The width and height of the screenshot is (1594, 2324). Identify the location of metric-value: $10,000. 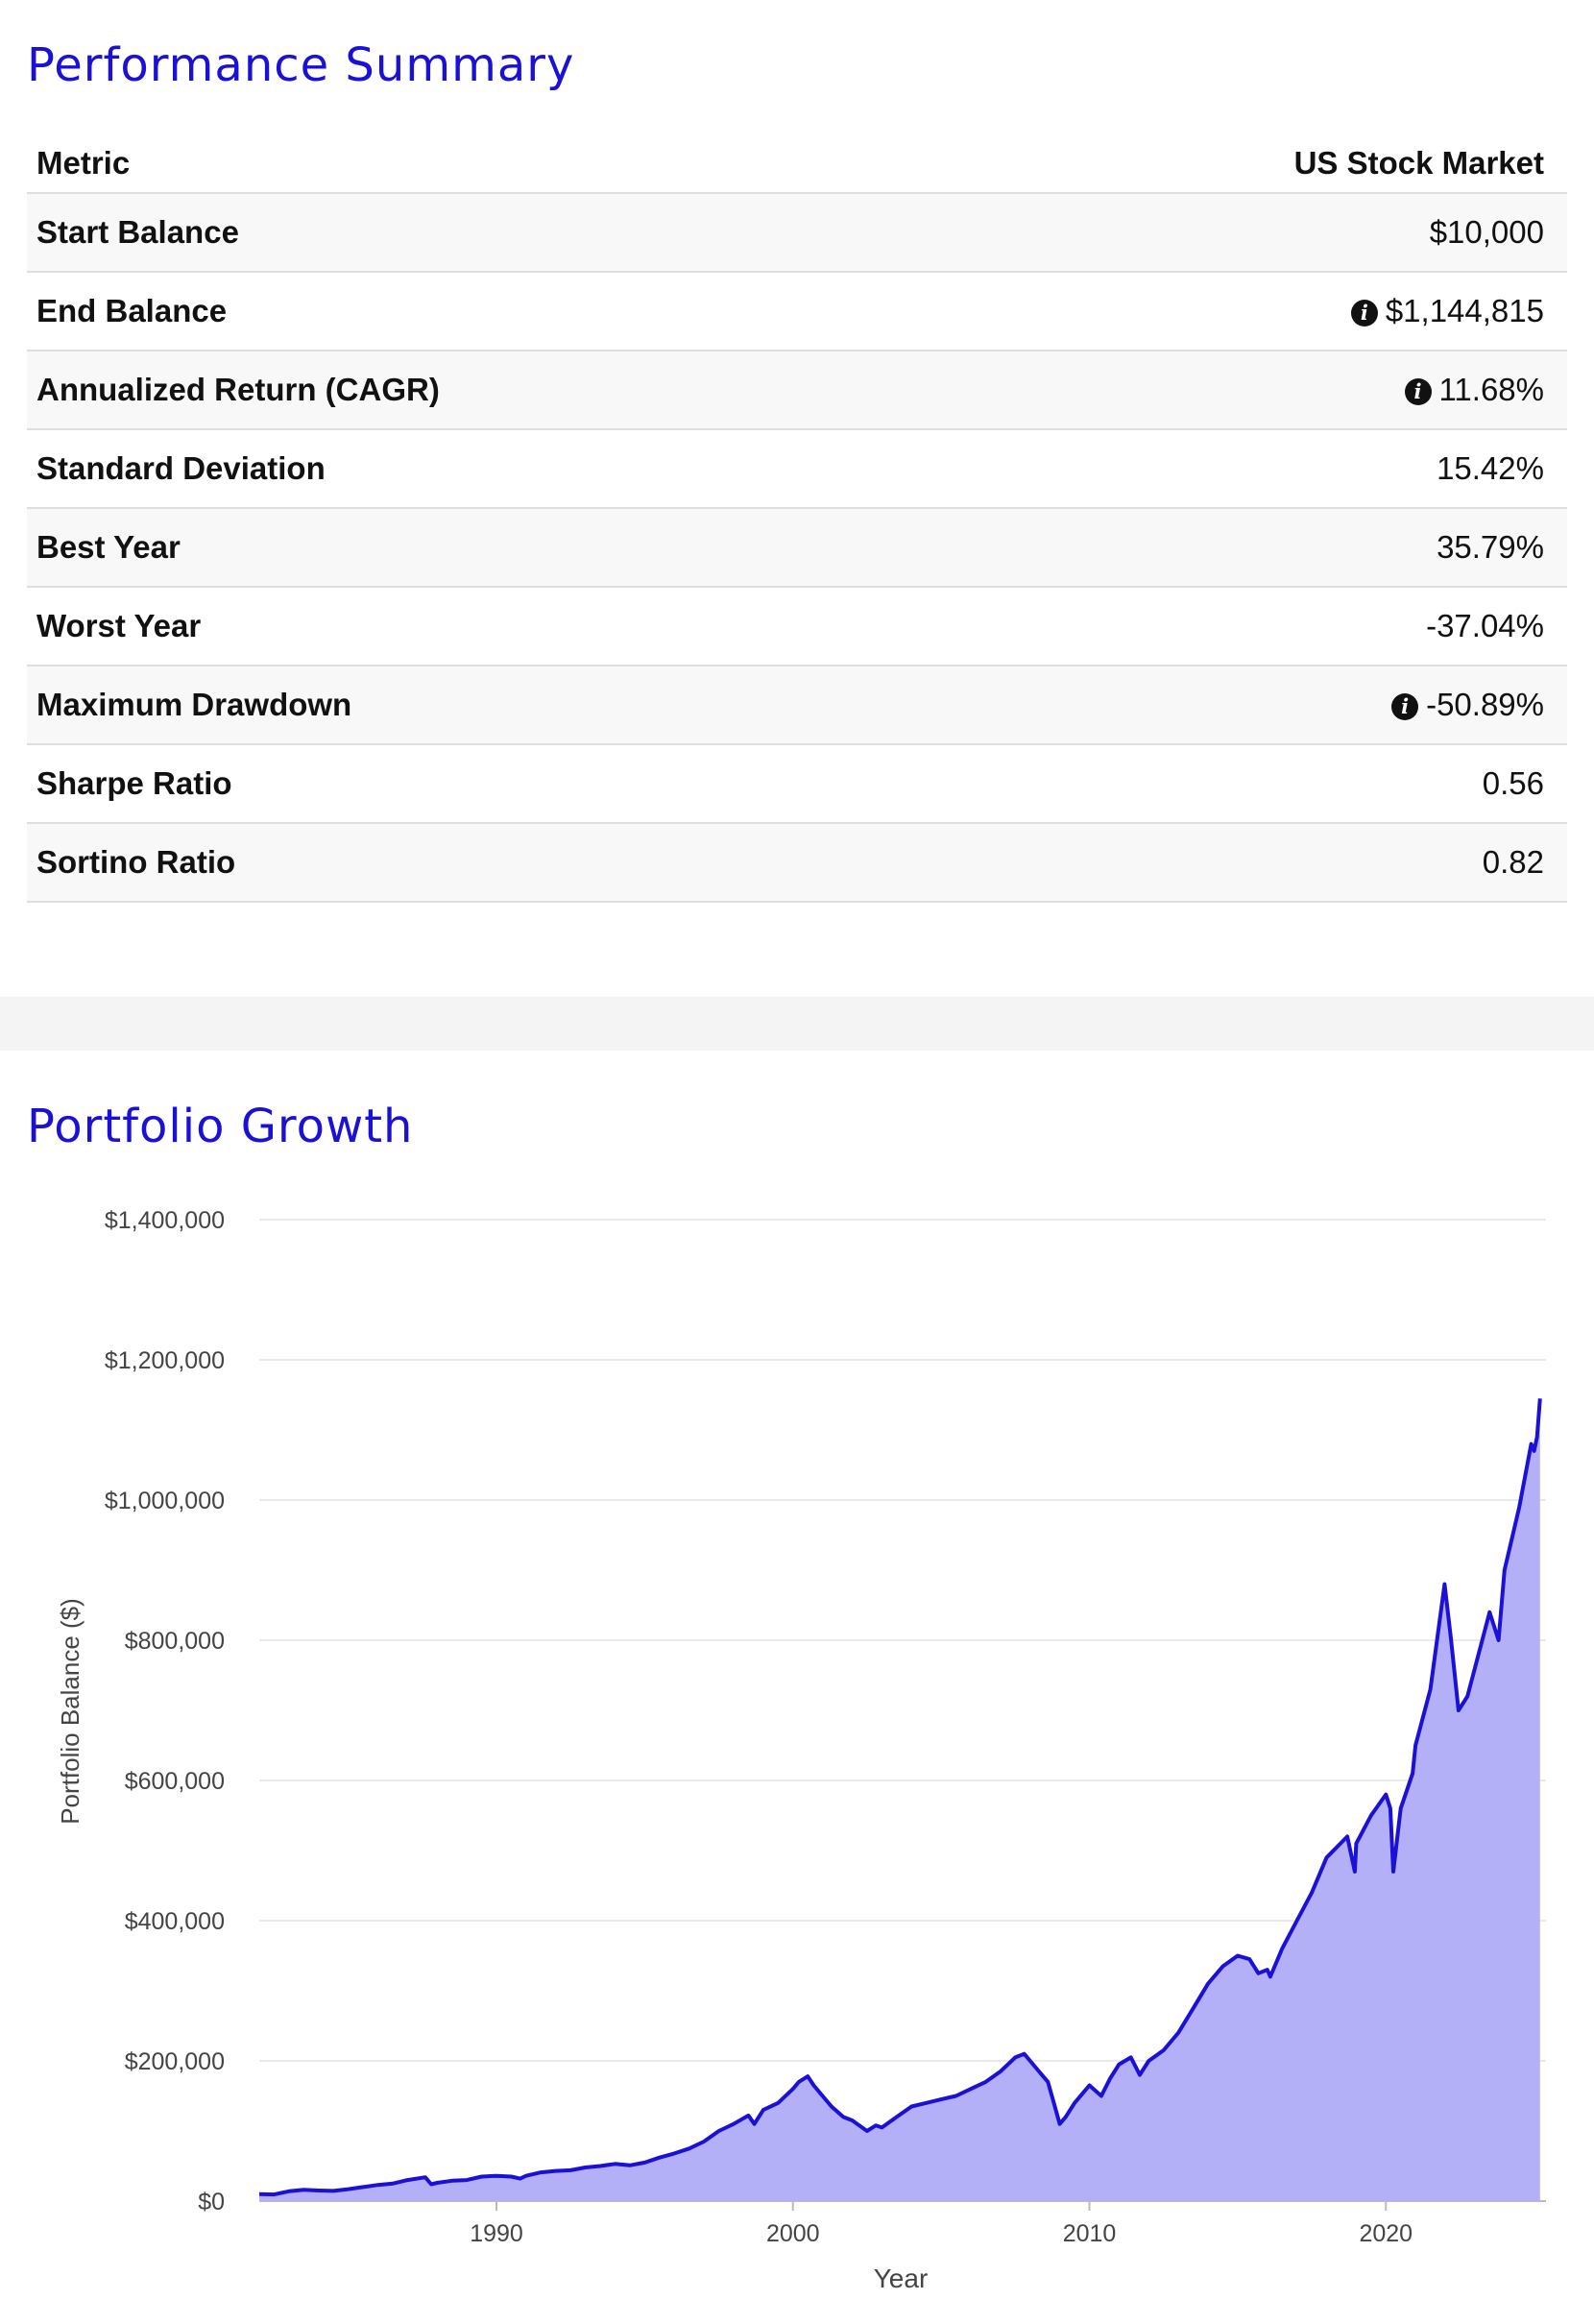
(1487, 232).